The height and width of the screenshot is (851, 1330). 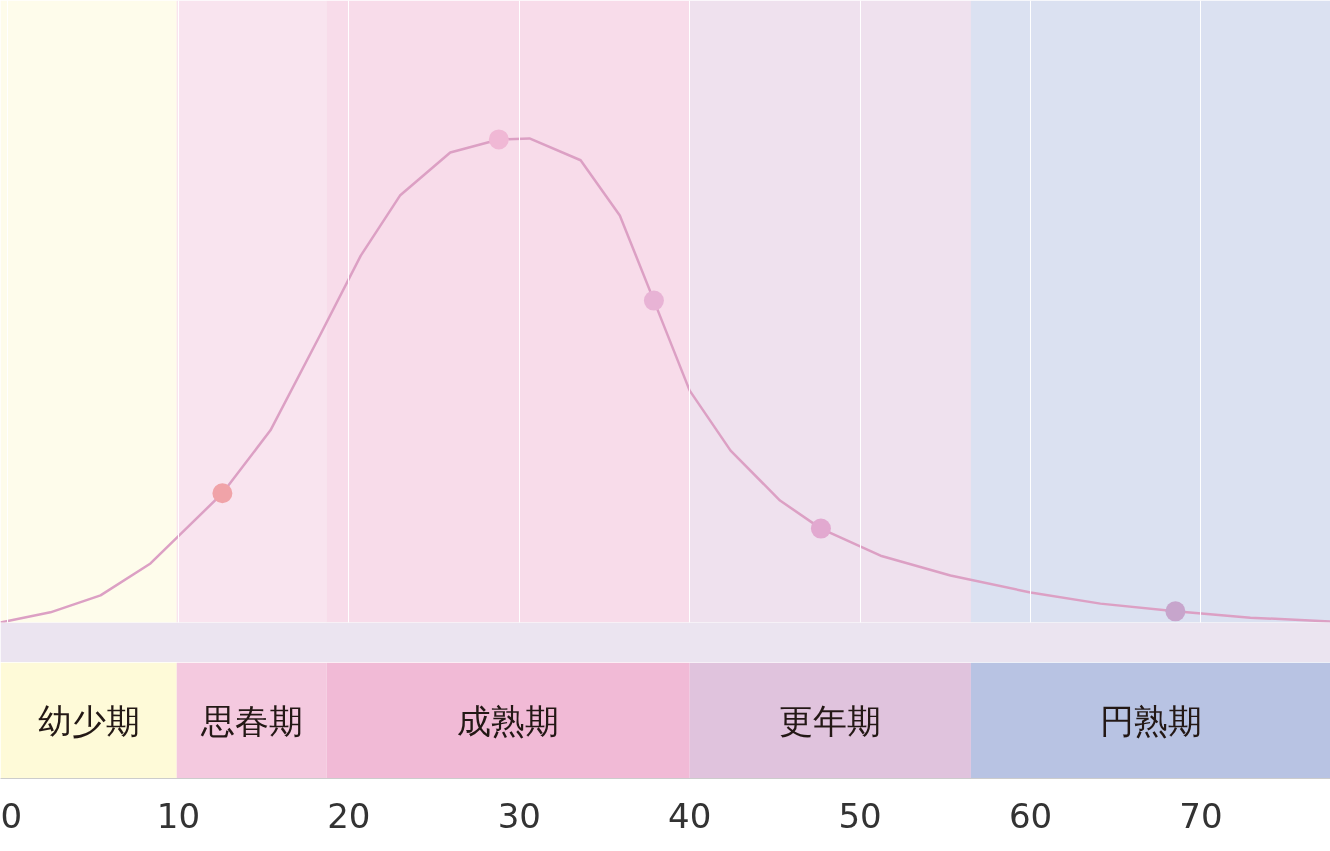 What do you see at coordinates (830, 720) in the screenshot?
I see `band-label: 更年期` at bounding box center [830, 720].